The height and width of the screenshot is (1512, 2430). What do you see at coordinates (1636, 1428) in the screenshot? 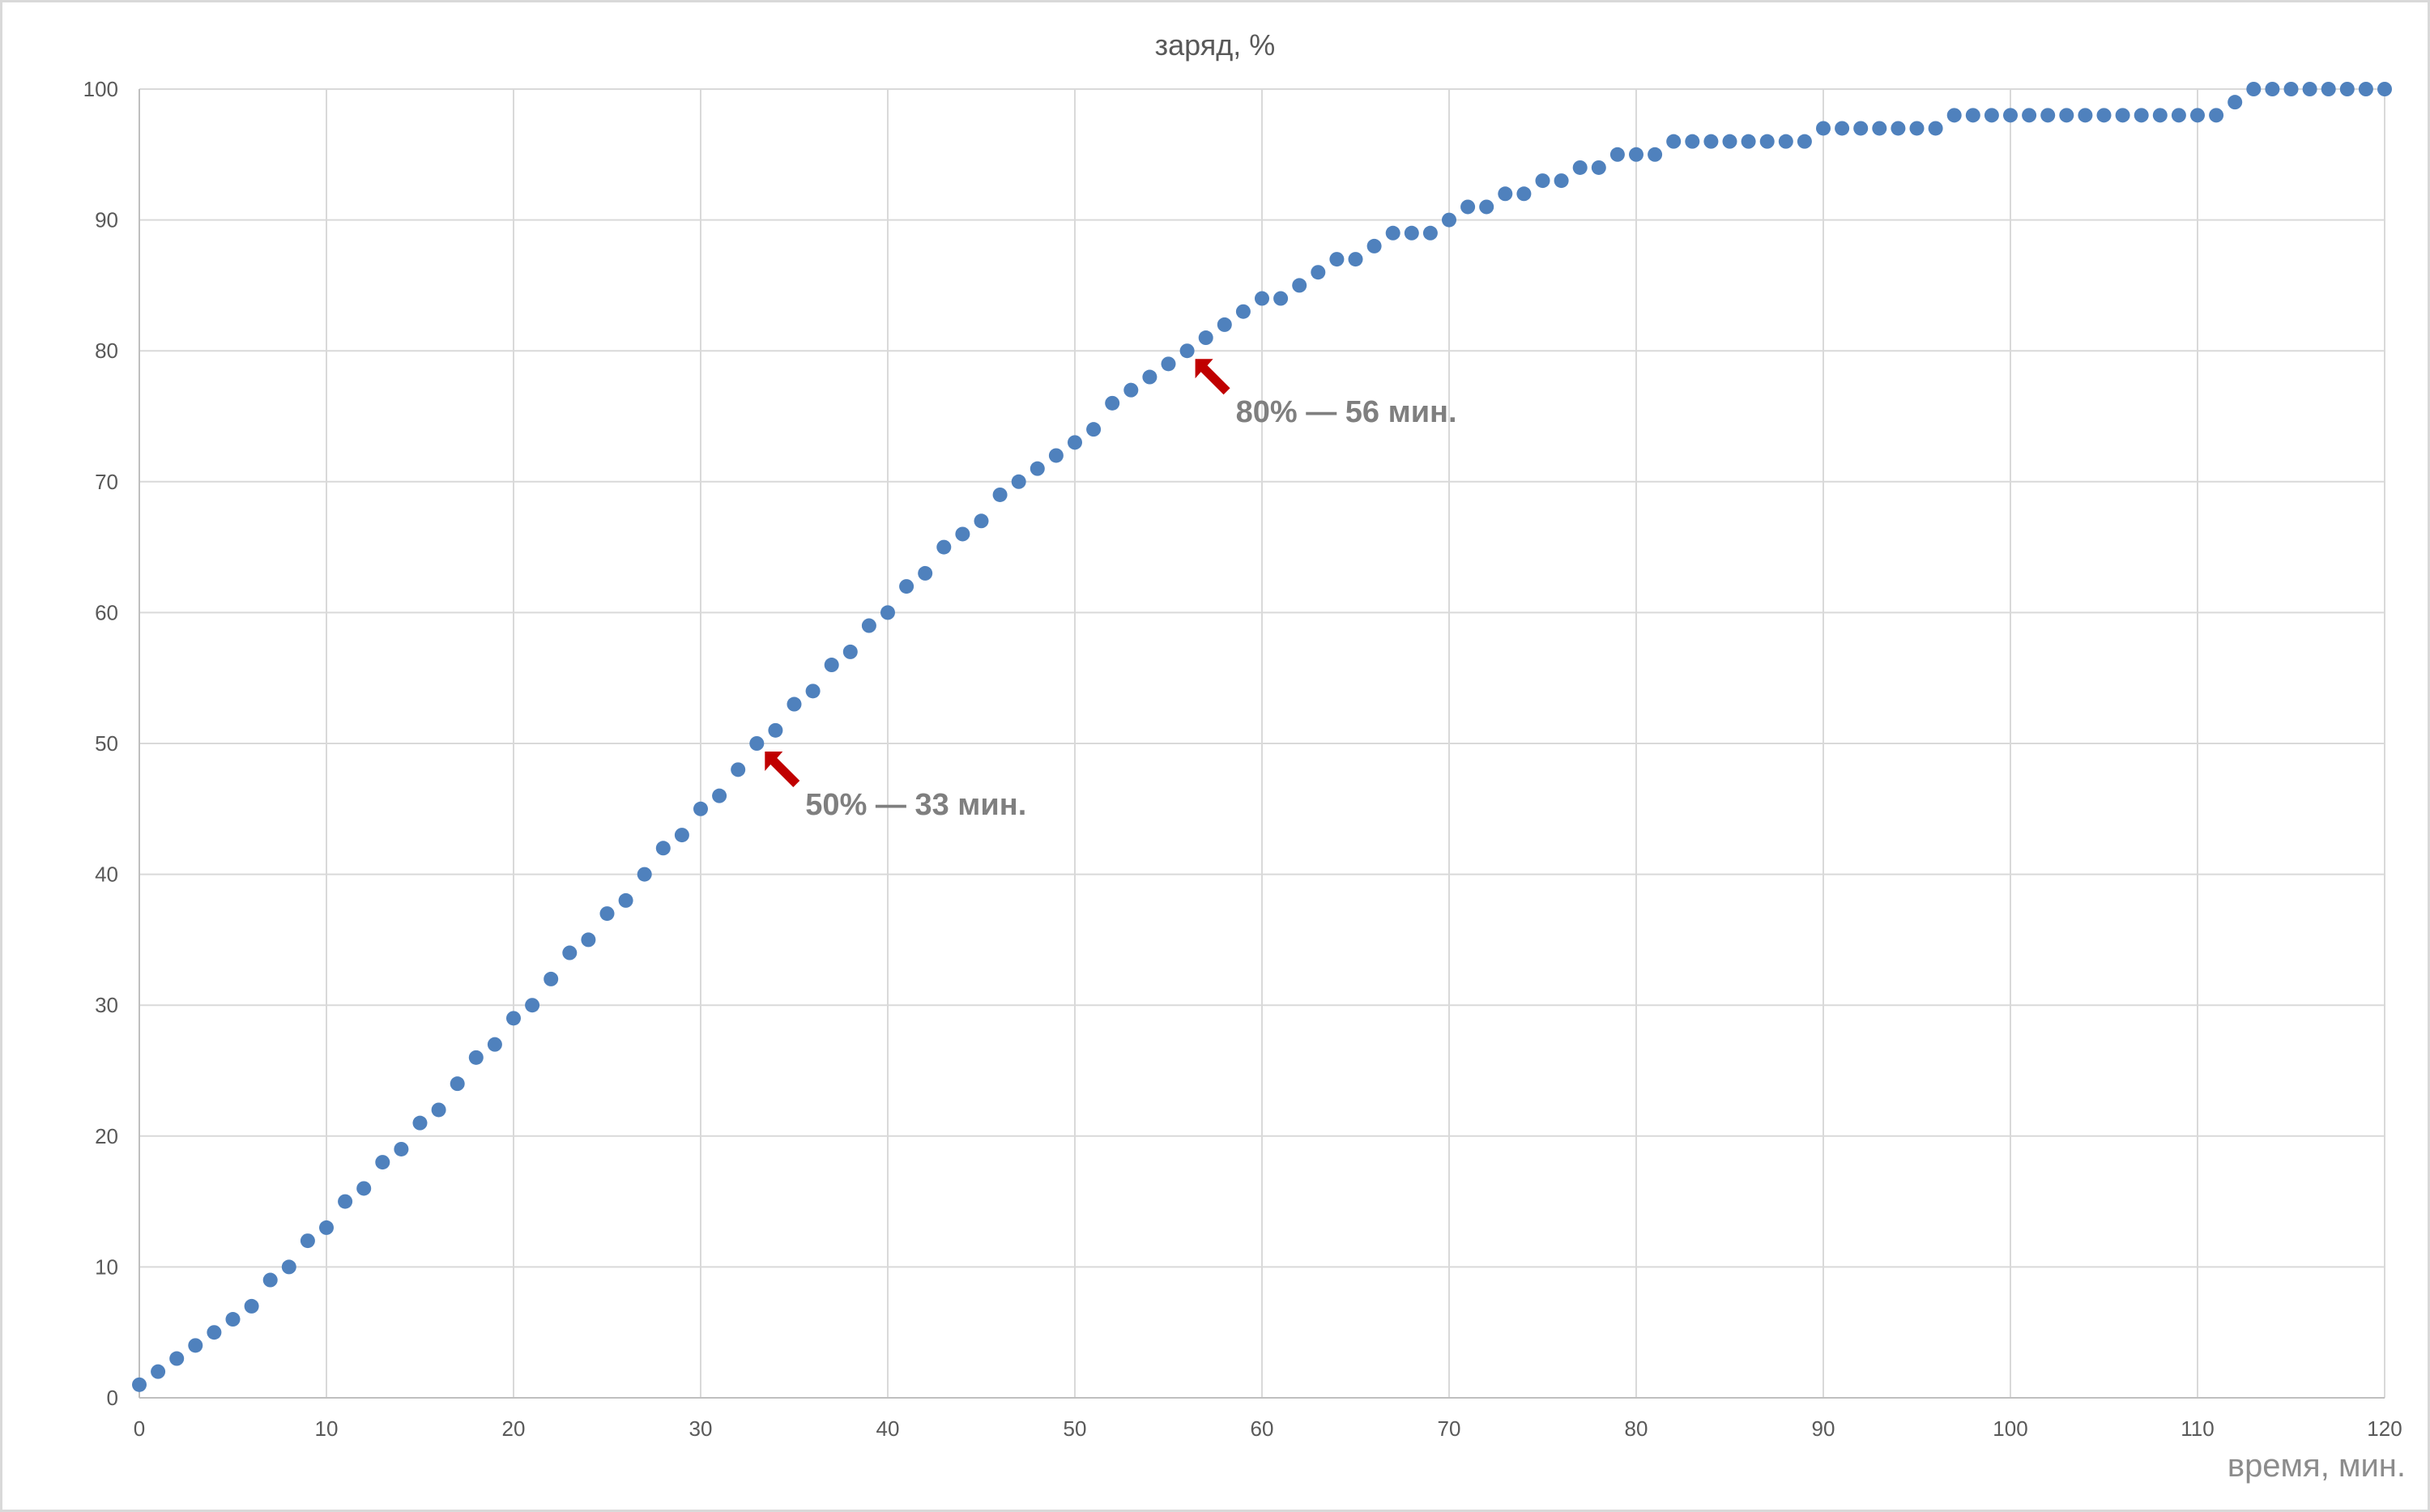
I see `x-tick-label: 80` at bounding box center [1636, 1428].